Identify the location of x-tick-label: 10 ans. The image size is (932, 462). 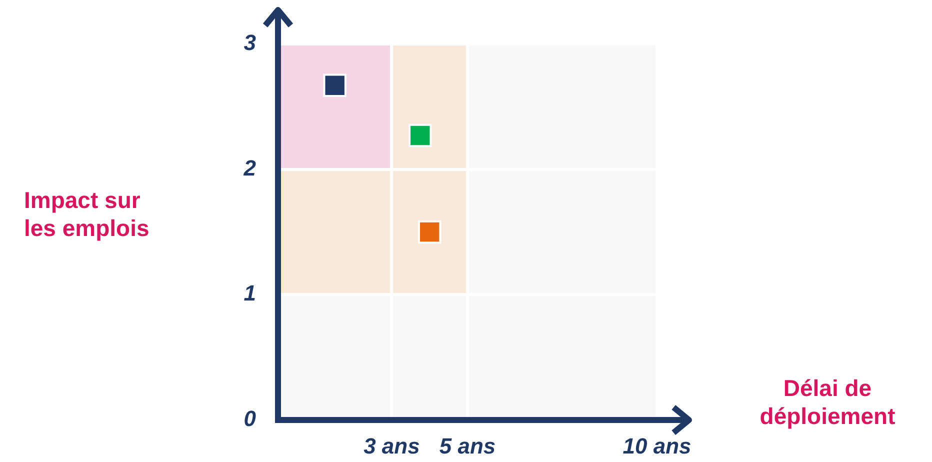
(657, 445).